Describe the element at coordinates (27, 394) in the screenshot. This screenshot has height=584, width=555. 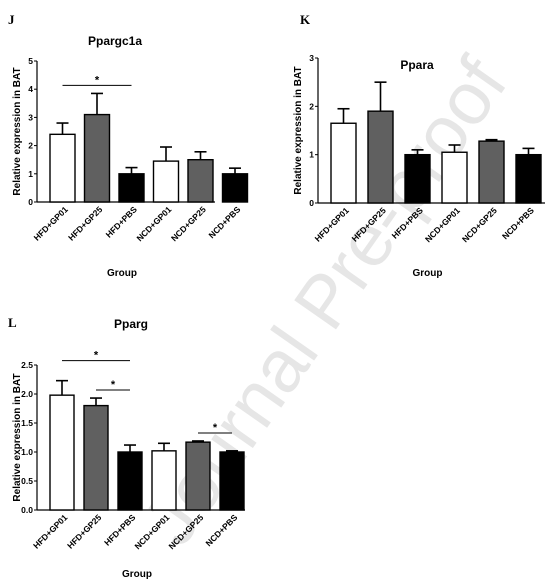
I see `y-tick-label: 2.0` at that location.